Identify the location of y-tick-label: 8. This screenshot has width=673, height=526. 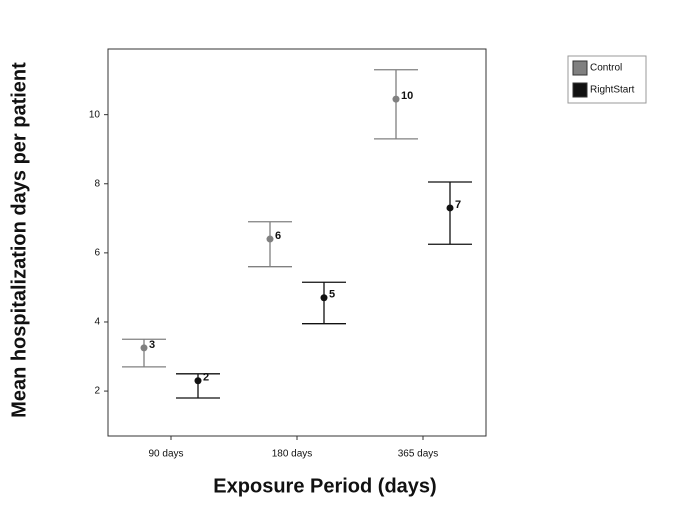
(97, 183).